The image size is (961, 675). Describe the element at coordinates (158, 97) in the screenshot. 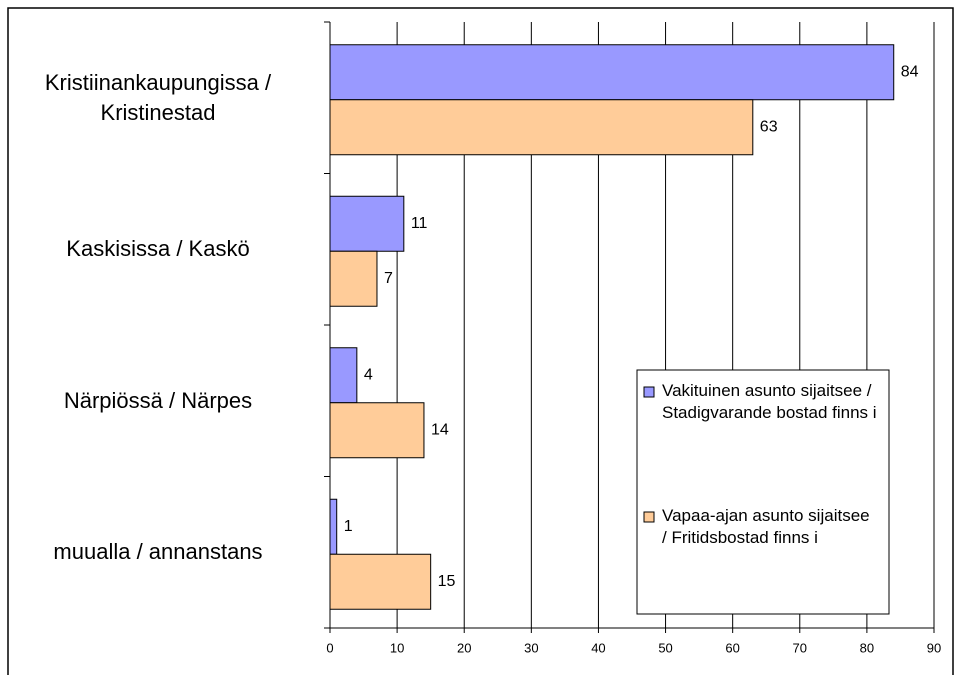

I see `category-label: Kristiinankaupungissa / Kristinestad` at that location.